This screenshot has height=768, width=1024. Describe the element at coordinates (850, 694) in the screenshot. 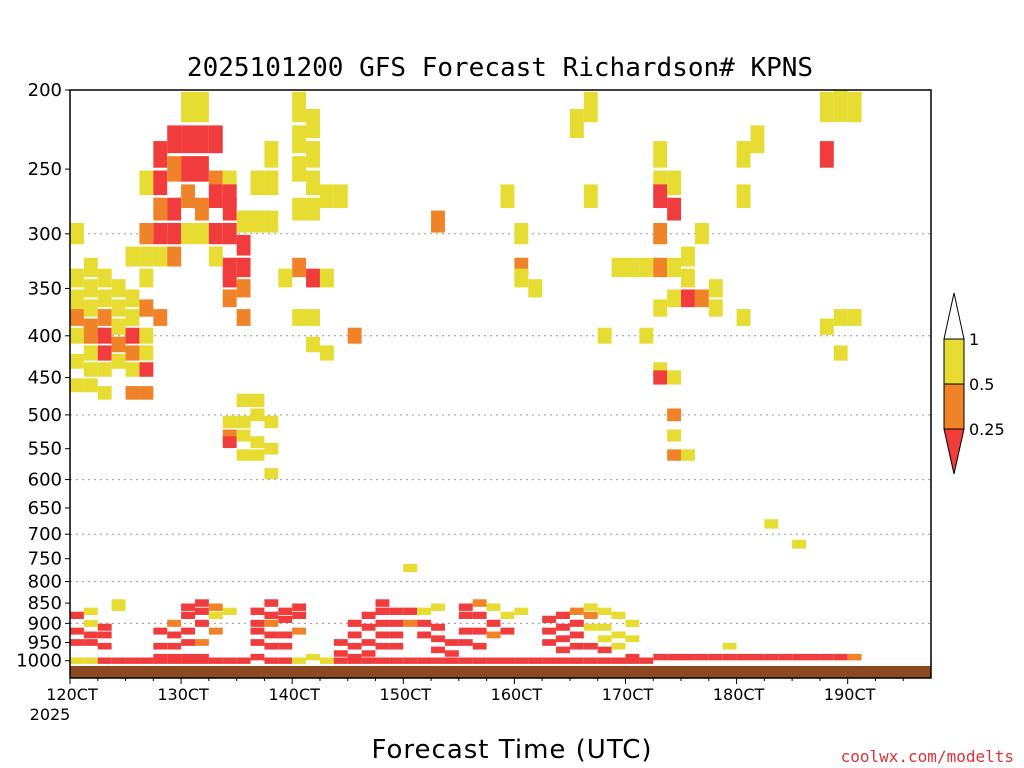

I see `x-tick-label: 190CT` at that location.